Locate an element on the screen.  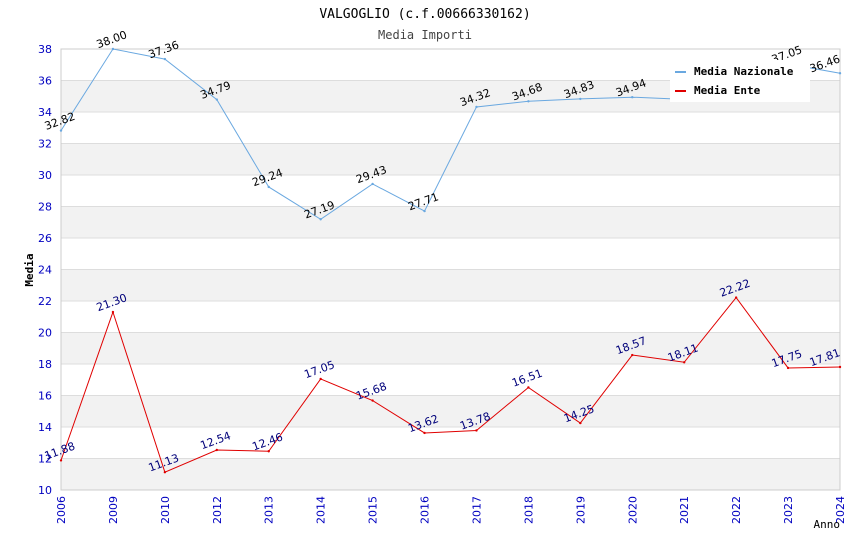
legend-box is located at coordinates (740, 81).